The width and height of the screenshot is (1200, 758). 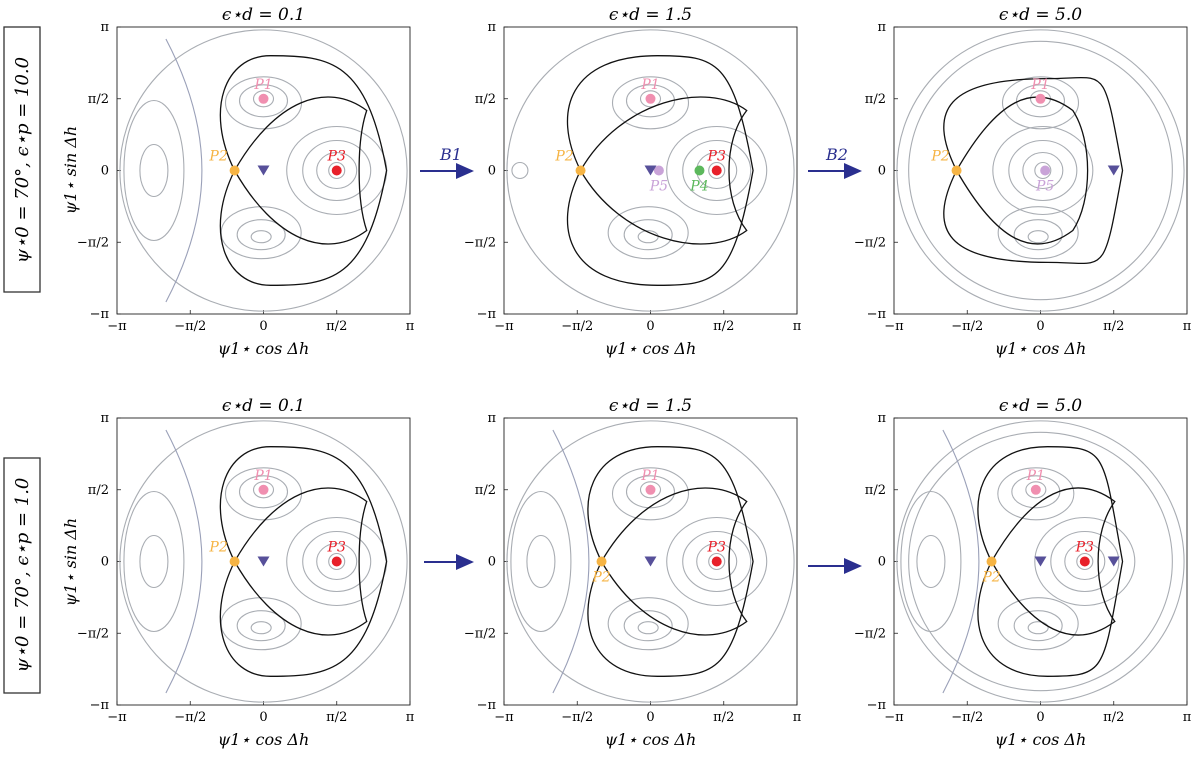 I want to click on row-label-1-text: ψ⋆0 = 70°, ϵ⋆p = 10.0, so click(x=22, y=160).